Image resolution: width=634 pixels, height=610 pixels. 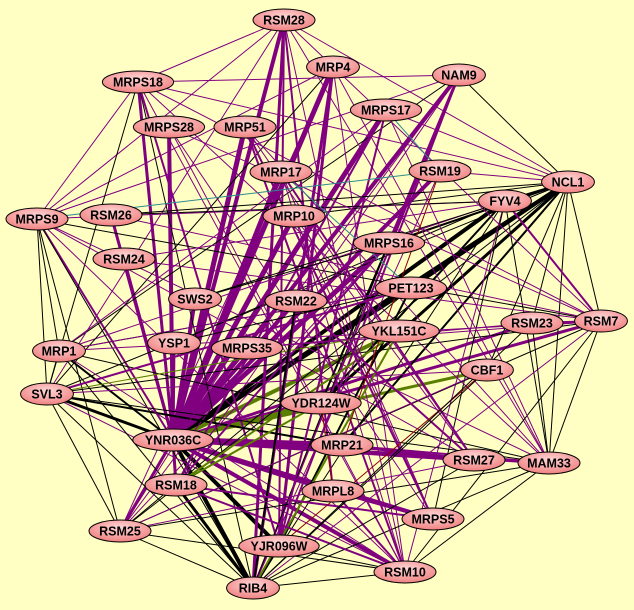 I want to click on node-label: RSM10, so click(x=405, y=573).